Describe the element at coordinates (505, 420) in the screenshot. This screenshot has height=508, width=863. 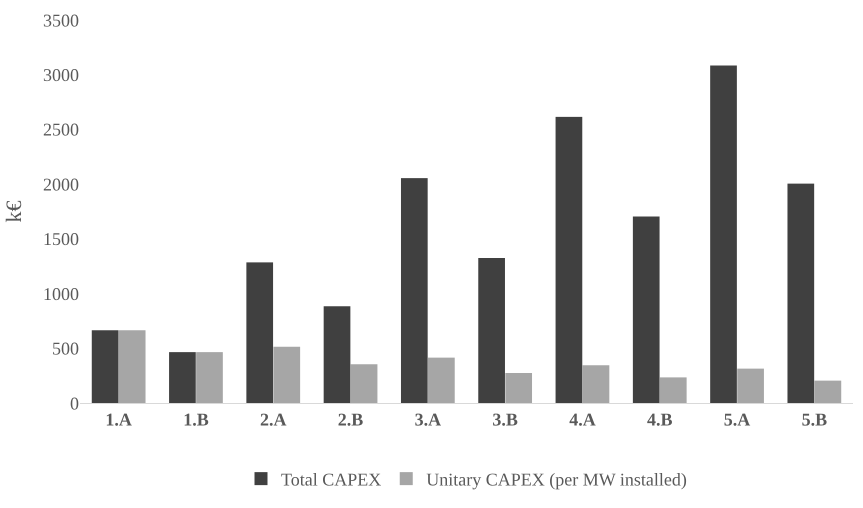
I see `x-tick-label: 3.B` at that location.